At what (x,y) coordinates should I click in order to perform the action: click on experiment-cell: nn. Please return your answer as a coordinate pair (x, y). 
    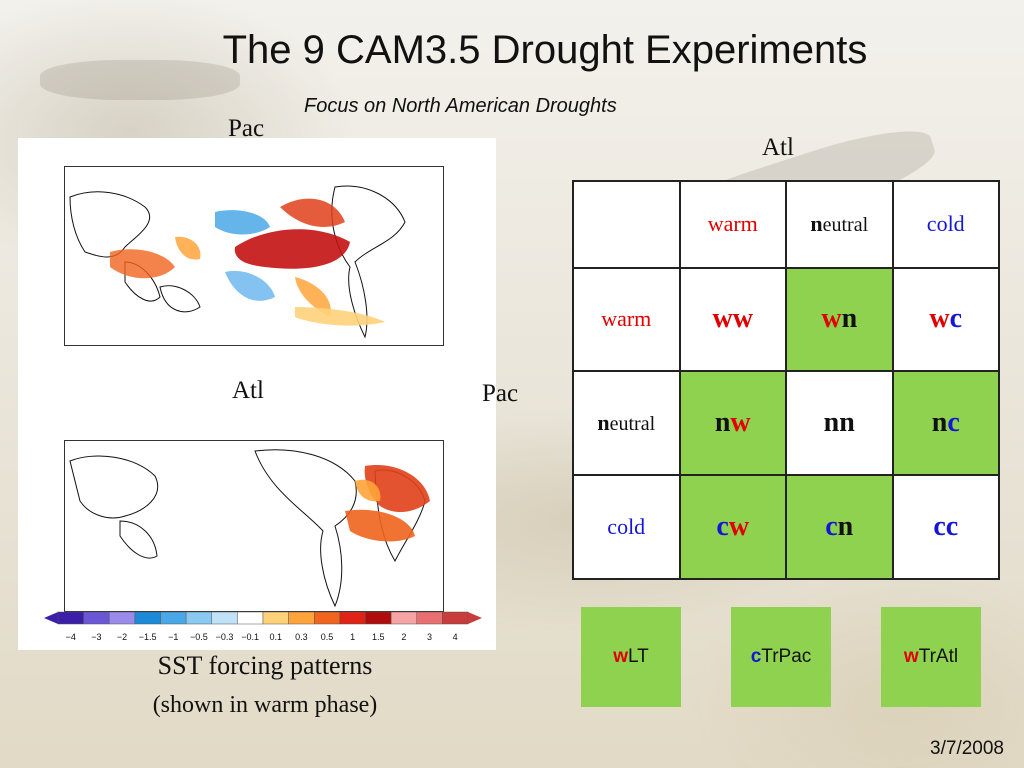
    Looking at the image, I should click on (839, 423).